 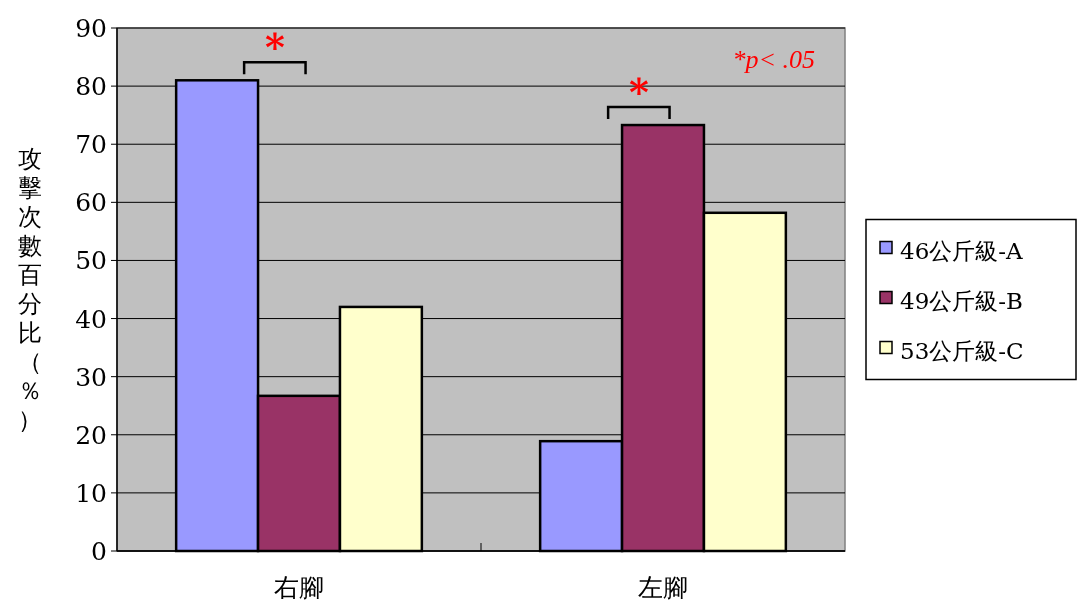 What do you see at coordinates (91, 261) in the screenshot?
I see `y-tick-label: 50` at bounding box center [91, 261].